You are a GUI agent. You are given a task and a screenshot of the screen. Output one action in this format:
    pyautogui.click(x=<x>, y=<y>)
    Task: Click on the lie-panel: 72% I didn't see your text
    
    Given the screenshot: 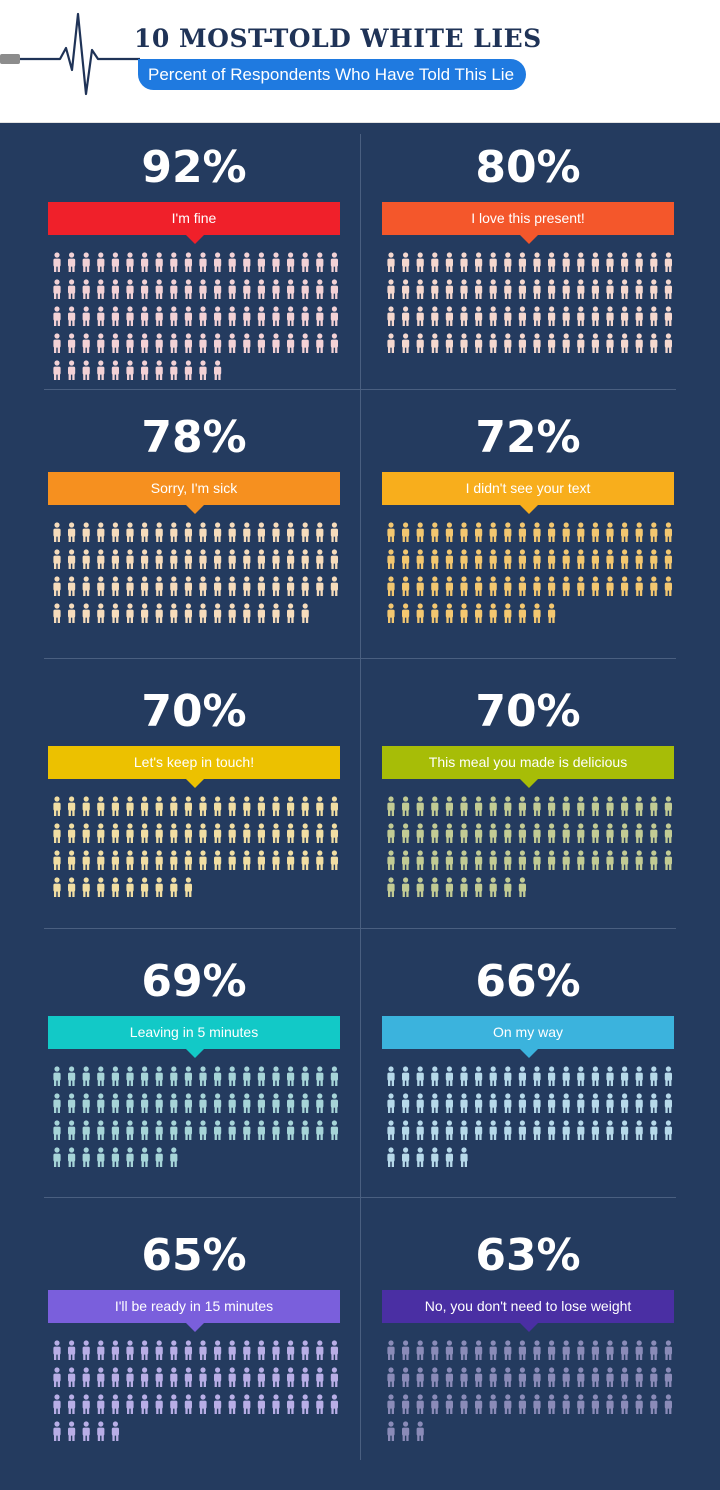 What is the action you would take?
    pyautogui.click(x=528, y=542)
    